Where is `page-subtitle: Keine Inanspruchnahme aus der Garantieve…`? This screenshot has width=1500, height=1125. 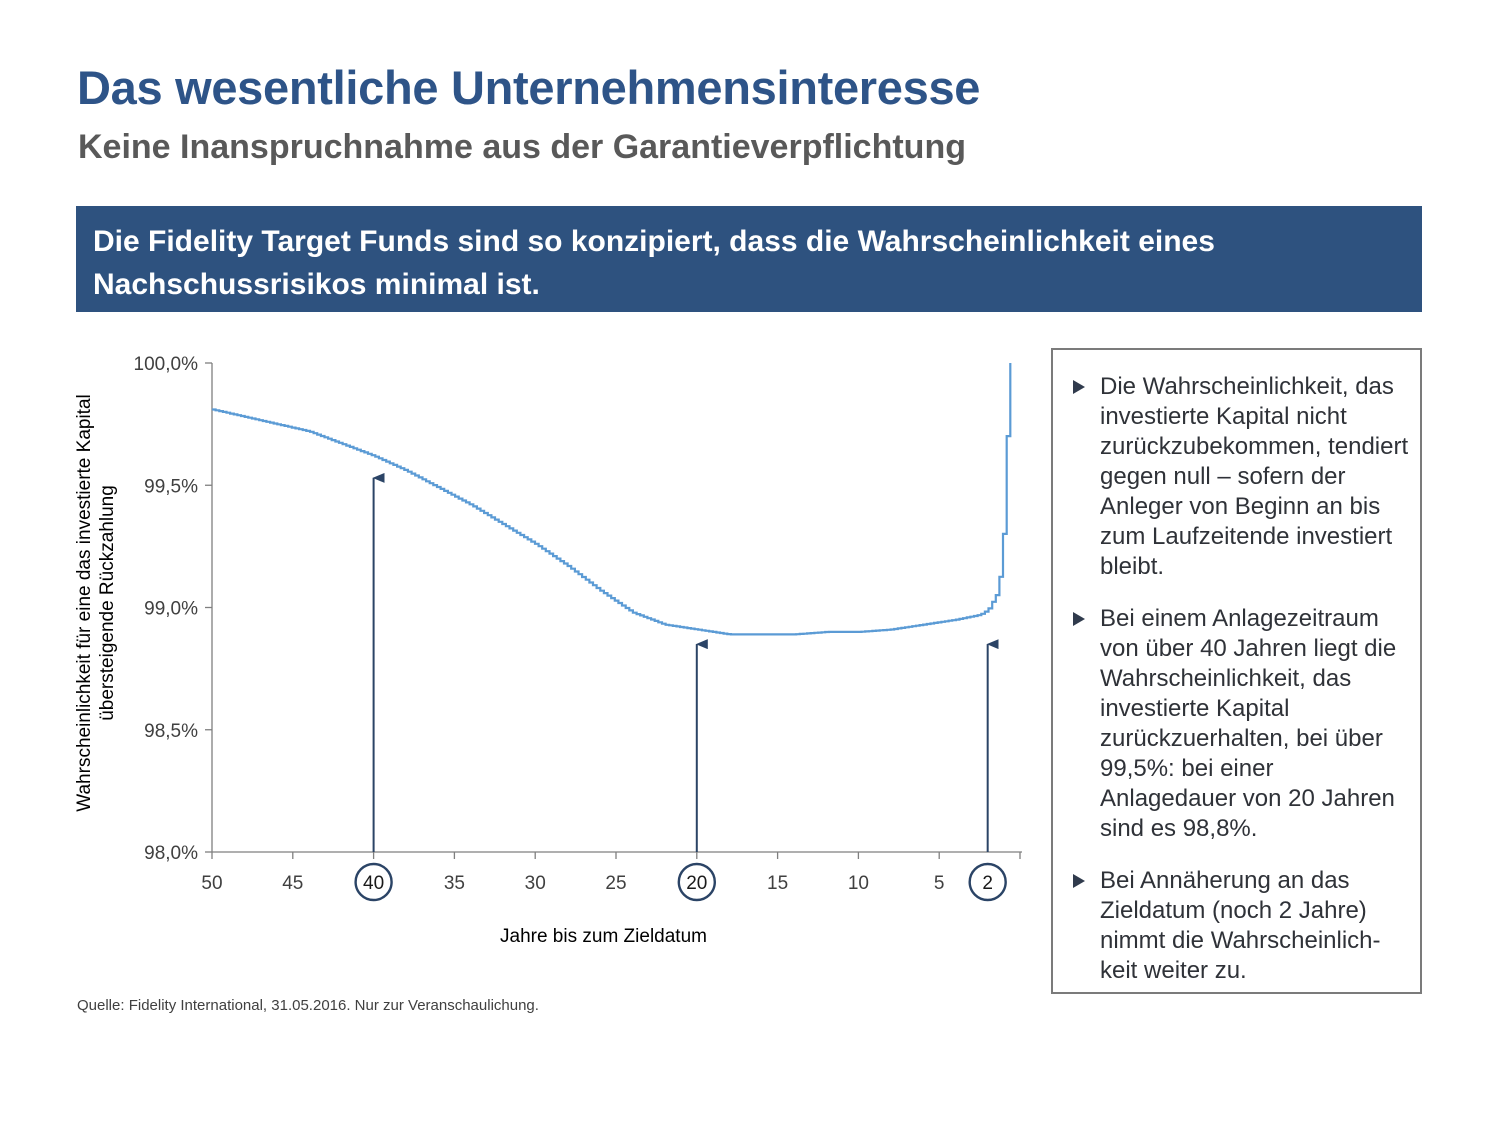 page-subtitle: Keine Inanspruchnahme aus der Garantieve… is located at coordinates (522, 147).